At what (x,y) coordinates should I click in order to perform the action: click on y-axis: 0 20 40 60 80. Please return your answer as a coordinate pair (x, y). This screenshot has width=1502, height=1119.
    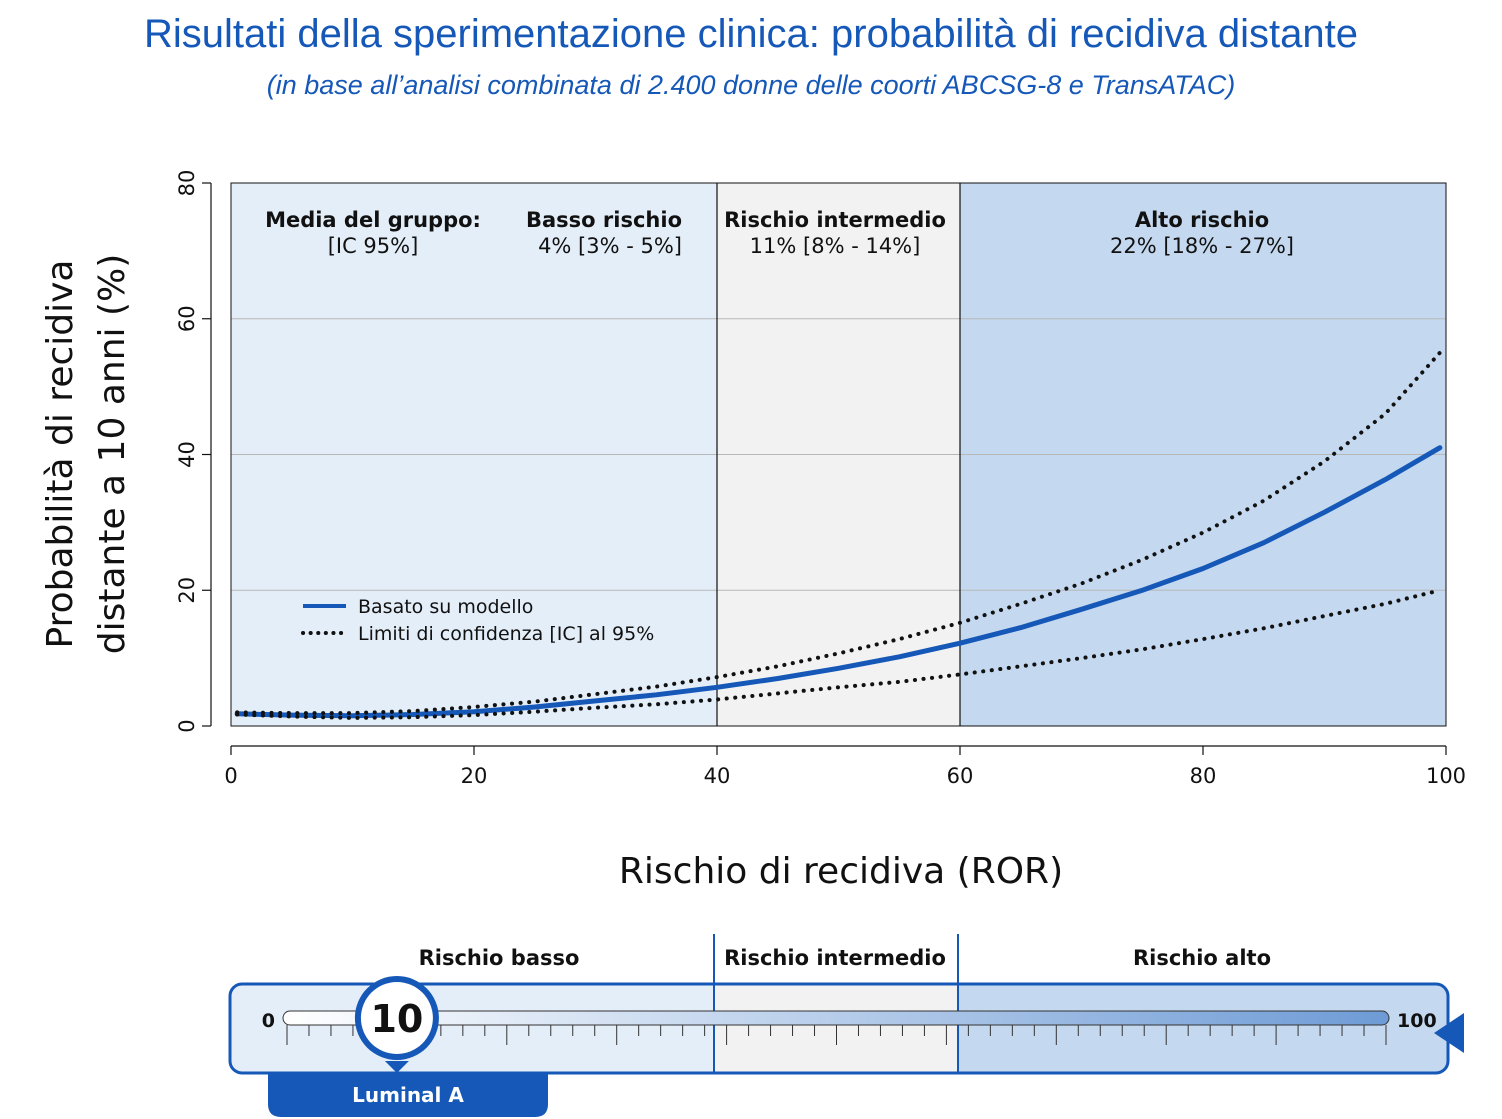
    Looking at the image, I should click on (193, 451).